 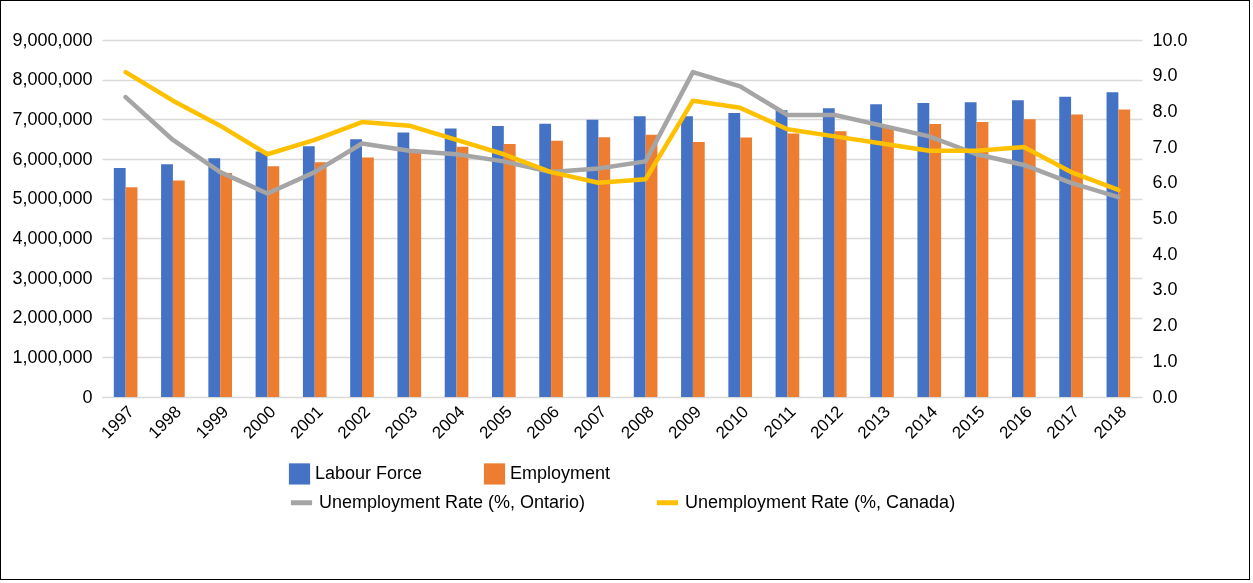 I want to click on y-tick-label: 0, so click(x=87, y=396).